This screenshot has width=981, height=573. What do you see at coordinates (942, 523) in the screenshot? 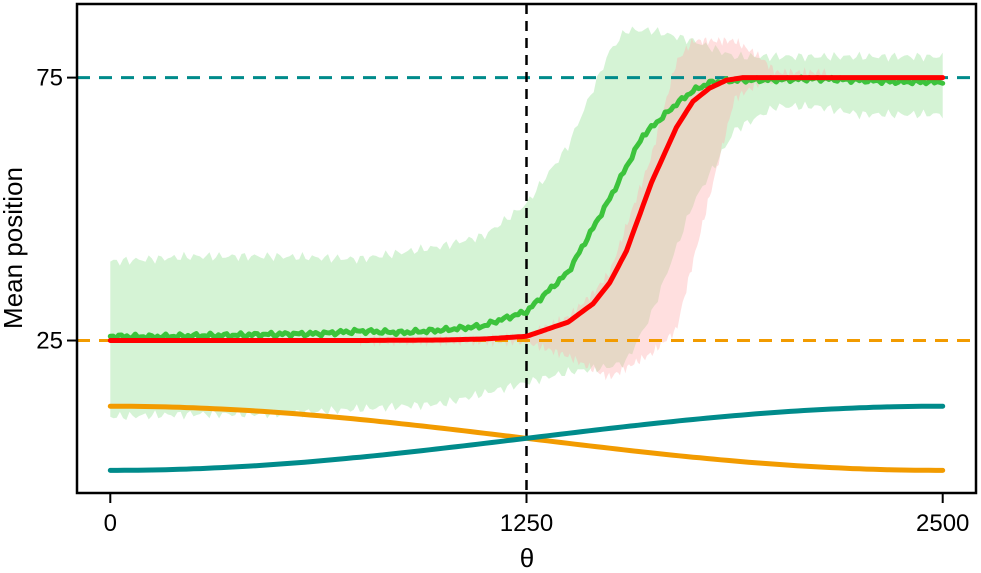
I see `x-tick-label: 2500` at bounding box center [942, 523].